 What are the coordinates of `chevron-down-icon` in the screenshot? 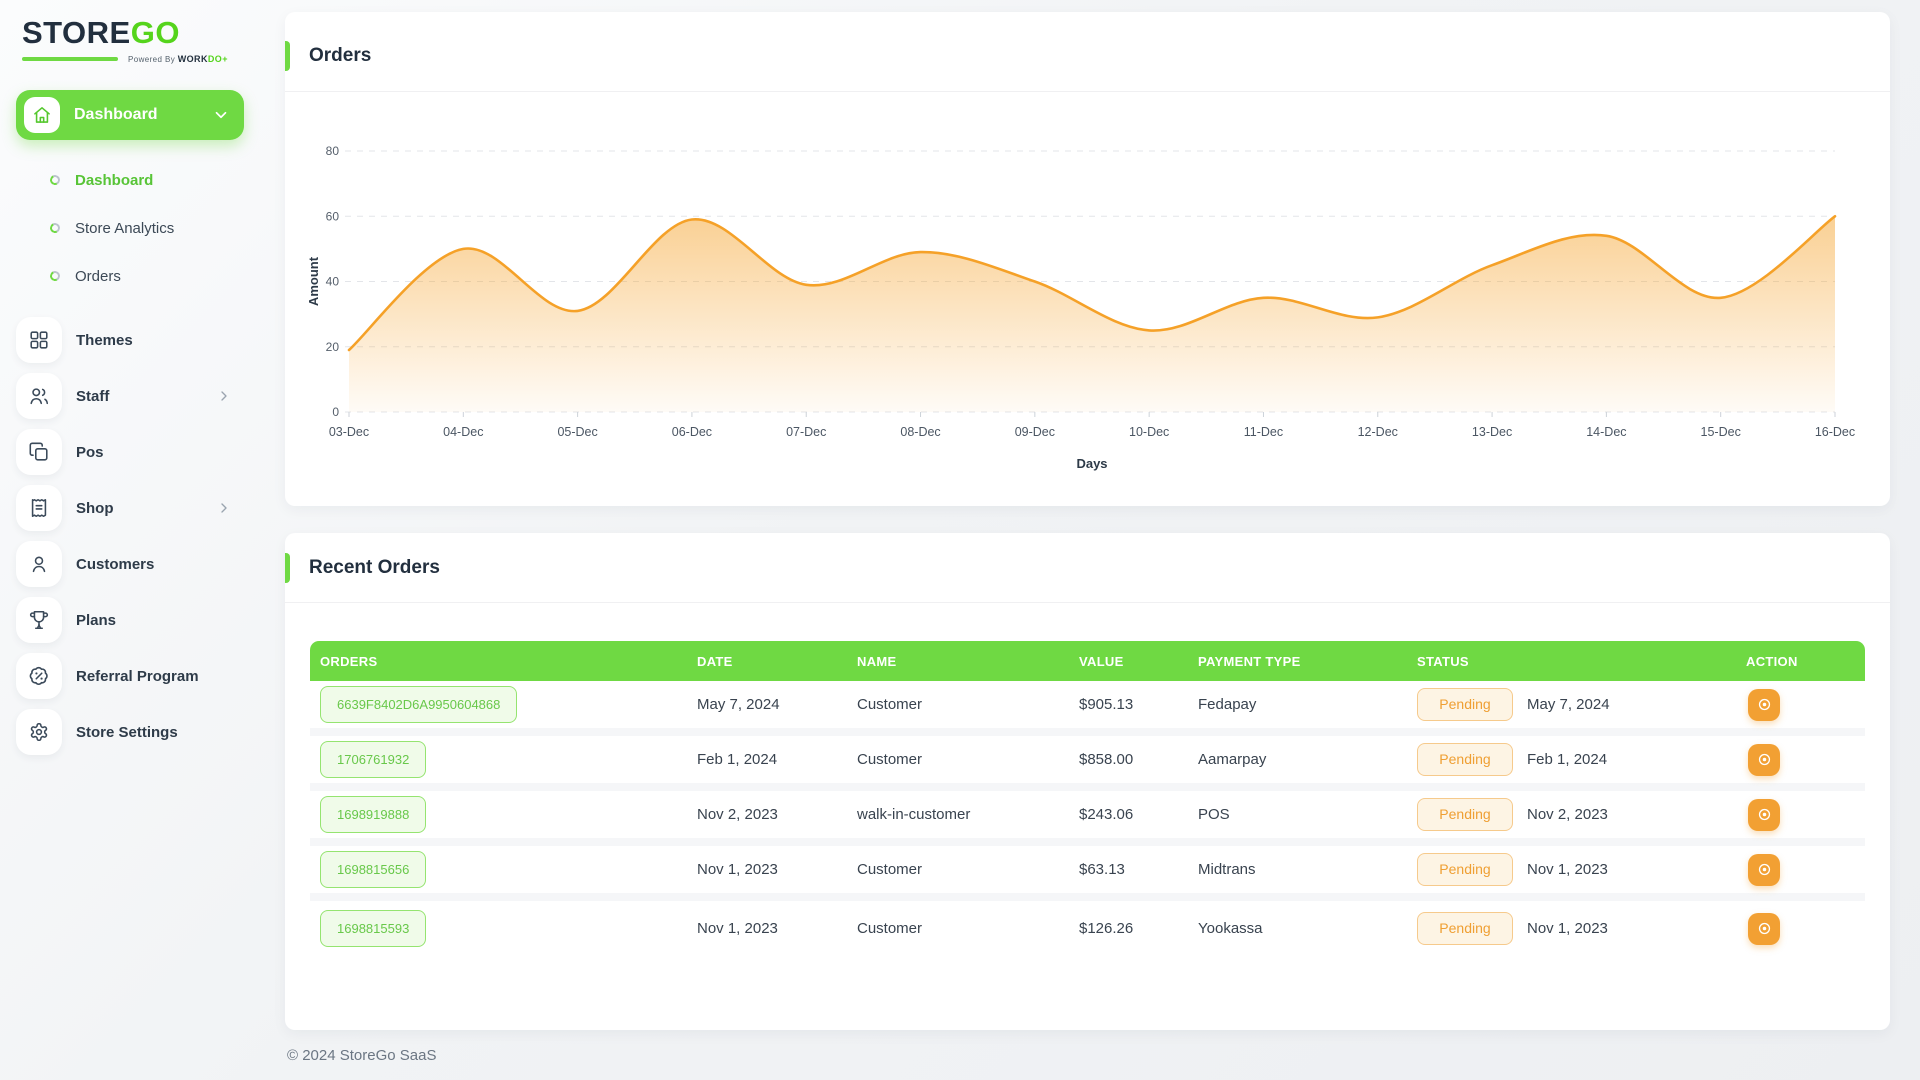 It's located at (221, 115).